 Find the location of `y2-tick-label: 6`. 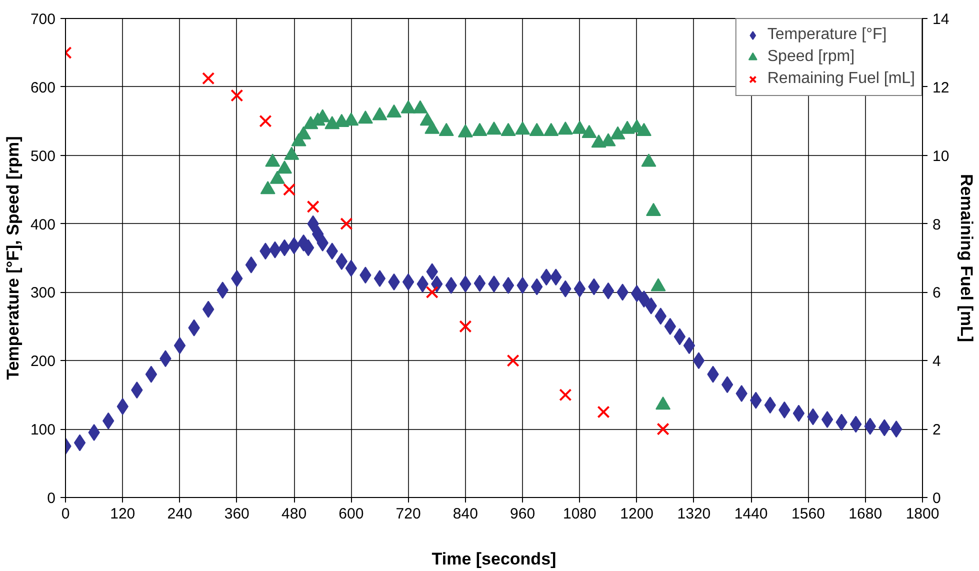

y2-tick-label: 6 is located at coordinates (936, 293).